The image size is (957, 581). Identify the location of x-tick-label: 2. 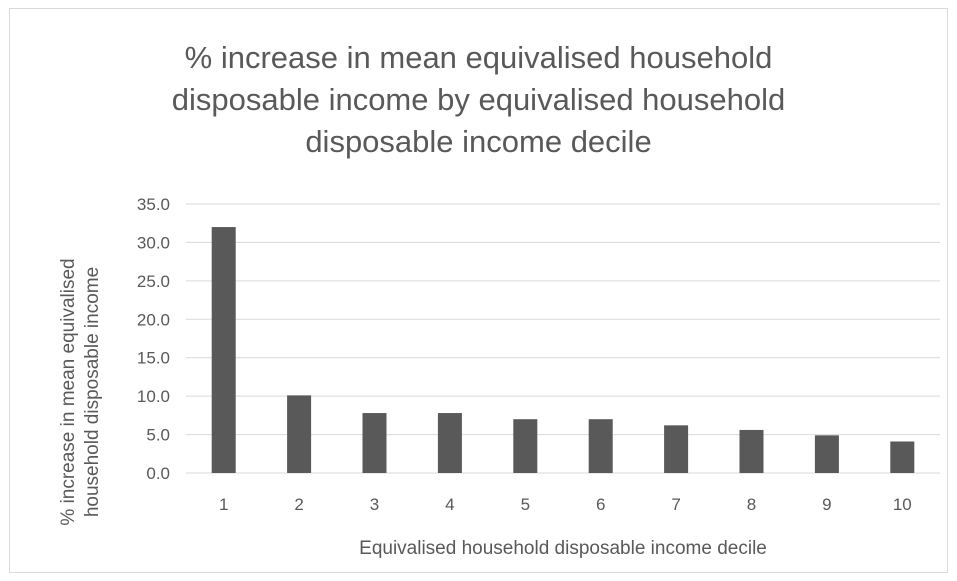
(298, 504).